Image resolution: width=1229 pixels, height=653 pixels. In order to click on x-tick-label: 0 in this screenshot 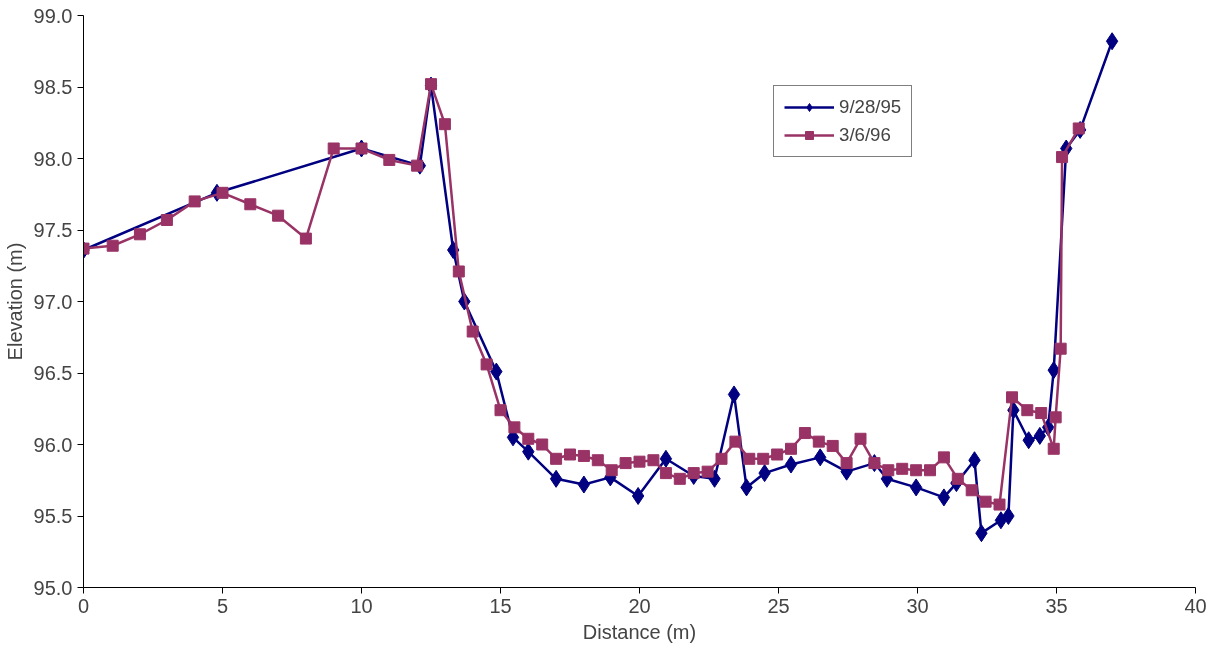, I will do `click(83, 605)`.